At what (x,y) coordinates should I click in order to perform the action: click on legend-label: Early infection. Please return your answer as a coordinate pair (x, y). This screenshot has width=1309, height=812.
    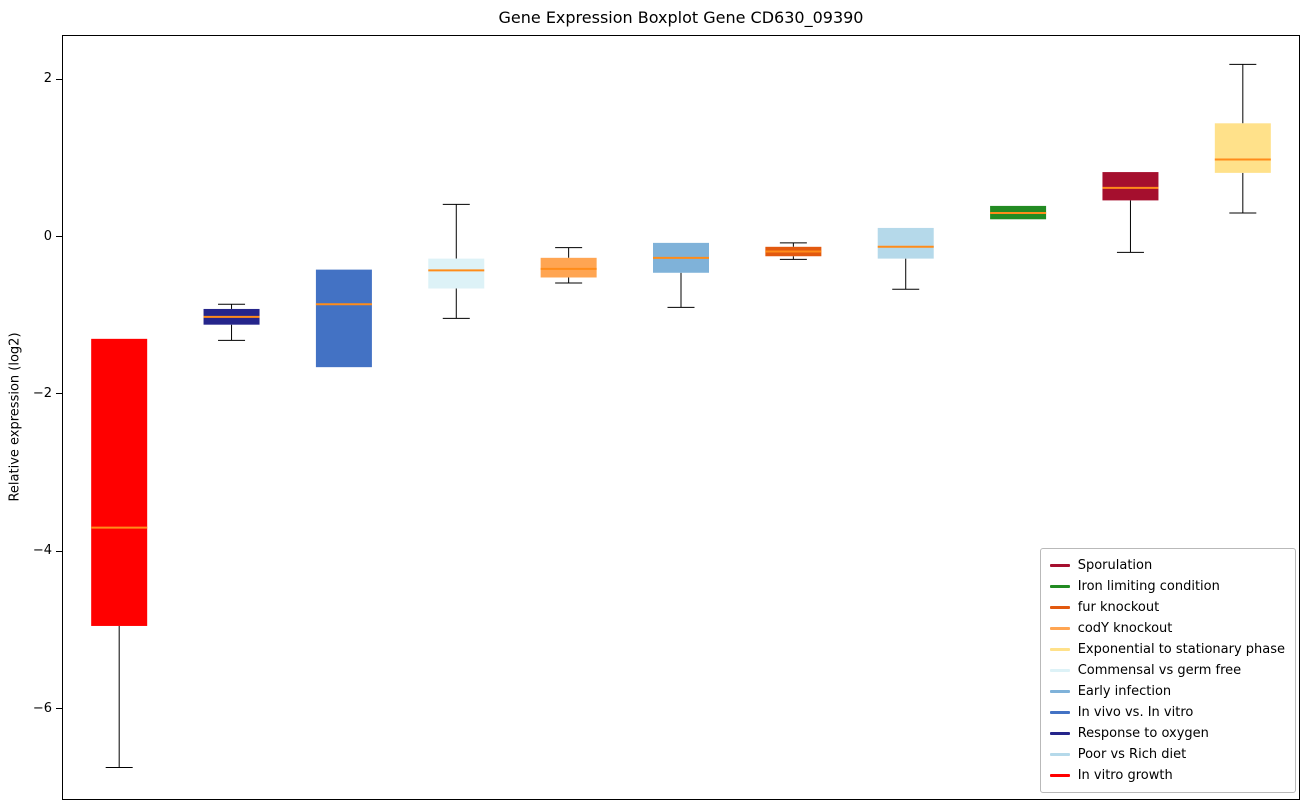
    Looking at the image, I should click on (1124, 691).